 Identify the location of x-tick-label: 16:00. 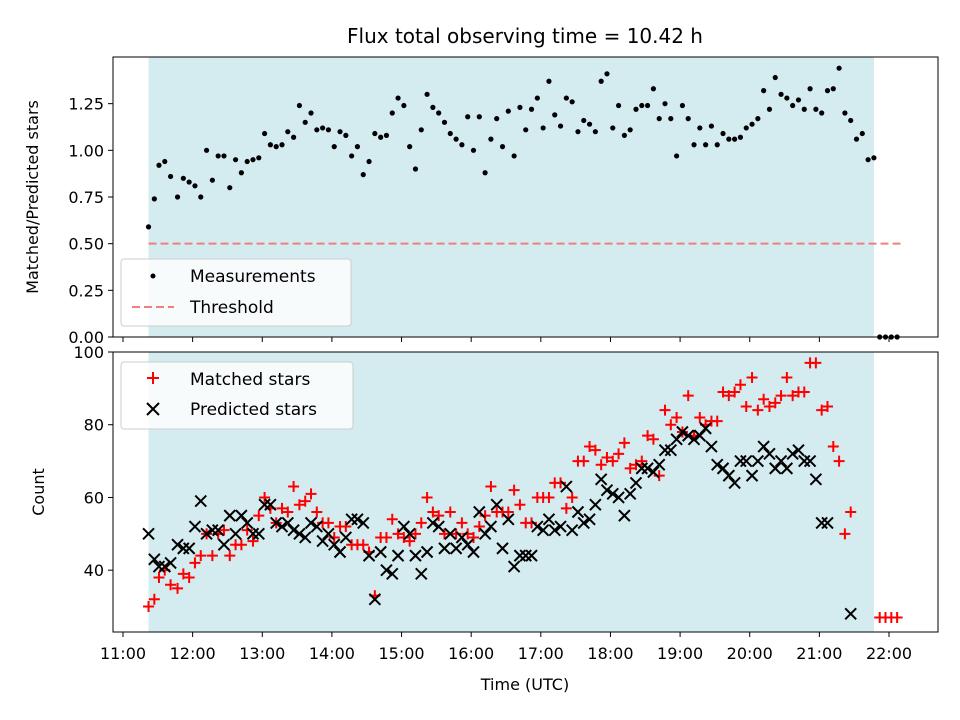
(471, 653).